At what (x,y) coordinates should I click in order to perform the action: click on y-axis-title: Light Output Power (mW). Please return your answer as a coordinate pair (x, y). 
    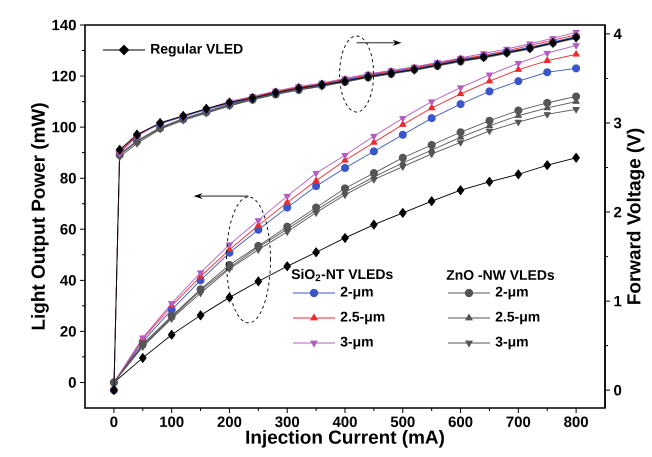
    Looking at the image, I should click on (39, 216).